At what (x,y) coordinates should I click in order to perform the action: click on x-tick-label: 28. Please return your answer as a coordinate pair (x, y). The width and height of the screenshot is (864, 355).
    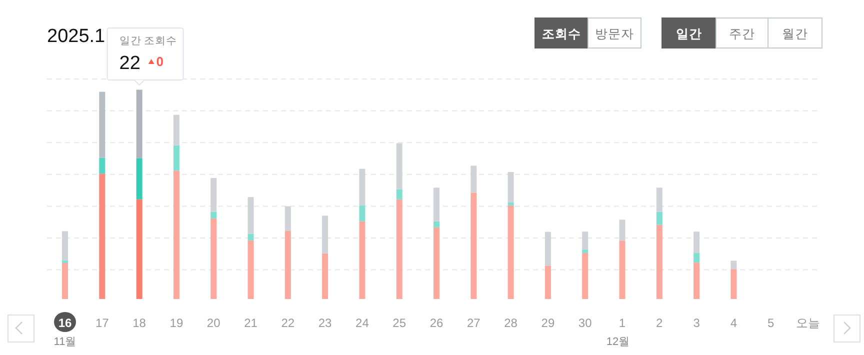
    Looking at the image, I should click on (511, 323).